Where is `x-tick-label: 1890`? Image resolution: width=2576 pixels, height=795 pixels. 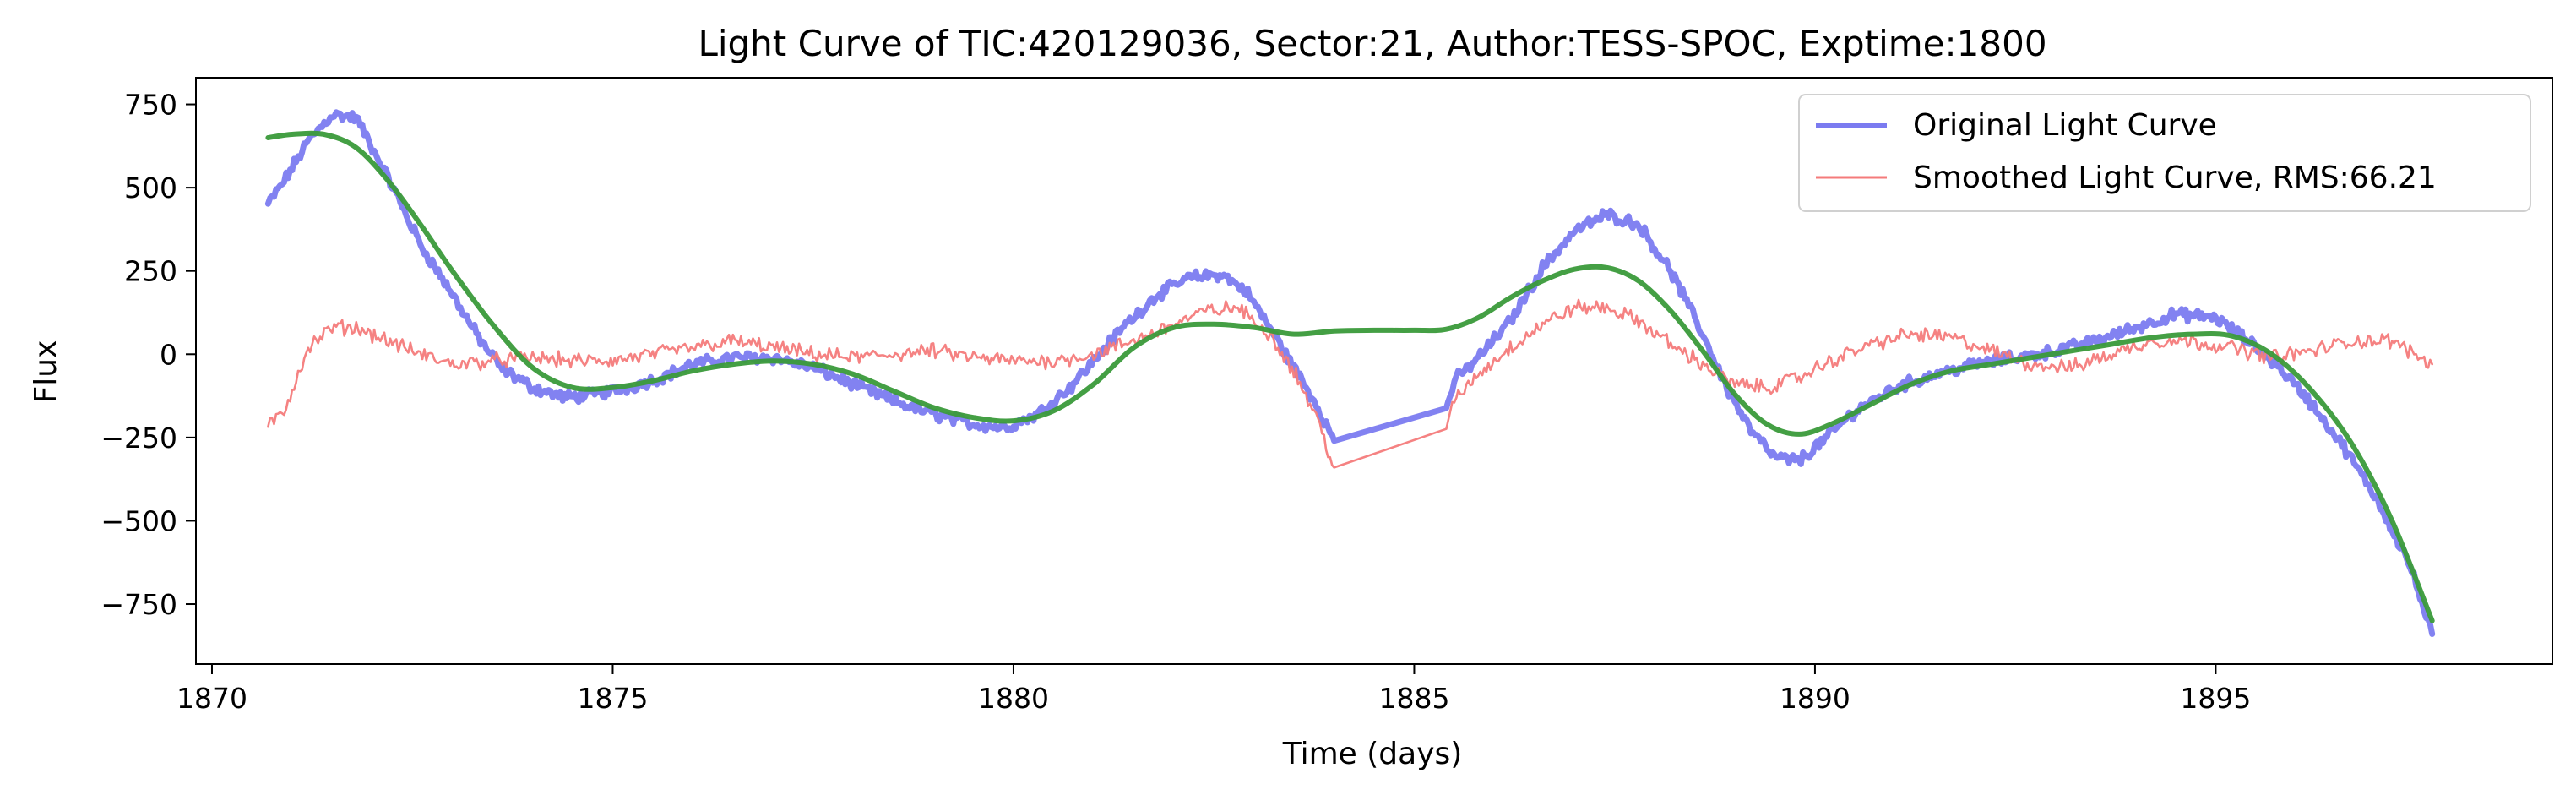 x-tick-label: 1890 is located at coordinates (1815, 698).